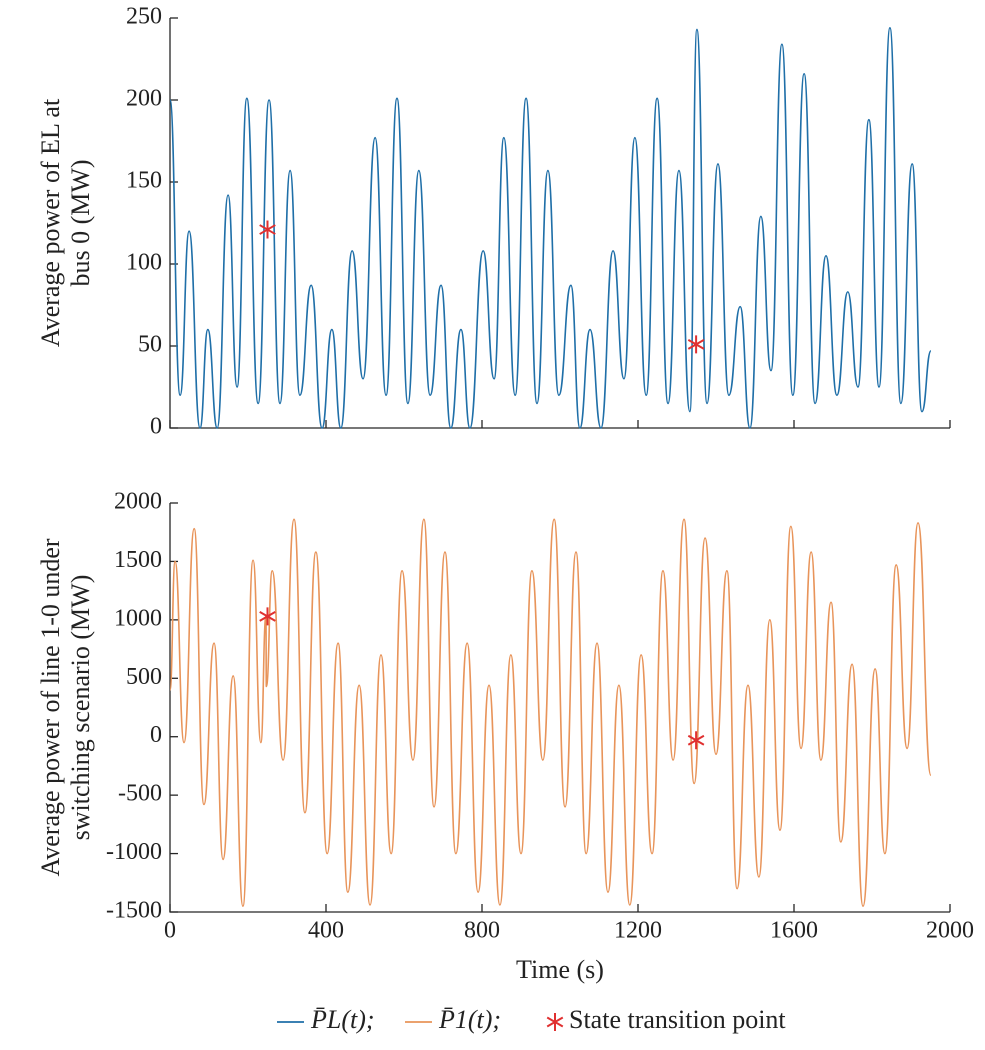  I want to click on y-tick-label: 100, so click(144, 263).